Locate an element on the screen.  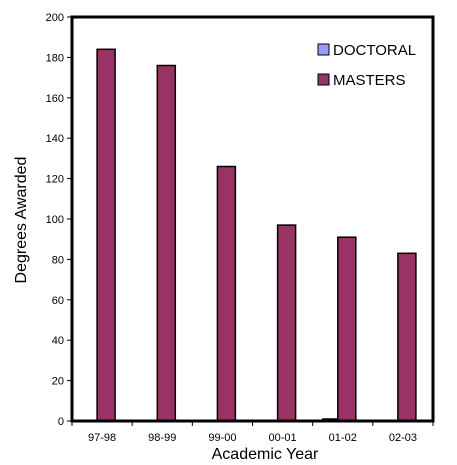
y-tick-label: 40 is located at coordinates (58, 341).